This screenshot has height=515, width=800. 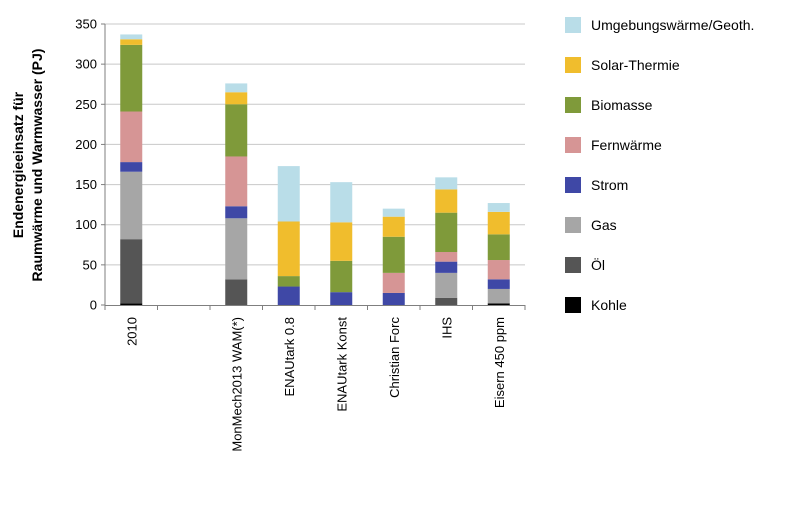 What do you see at coordinates (610, 185) in the screenshot?
I see `legend-label: Strom` at bounding box center [610, 185].